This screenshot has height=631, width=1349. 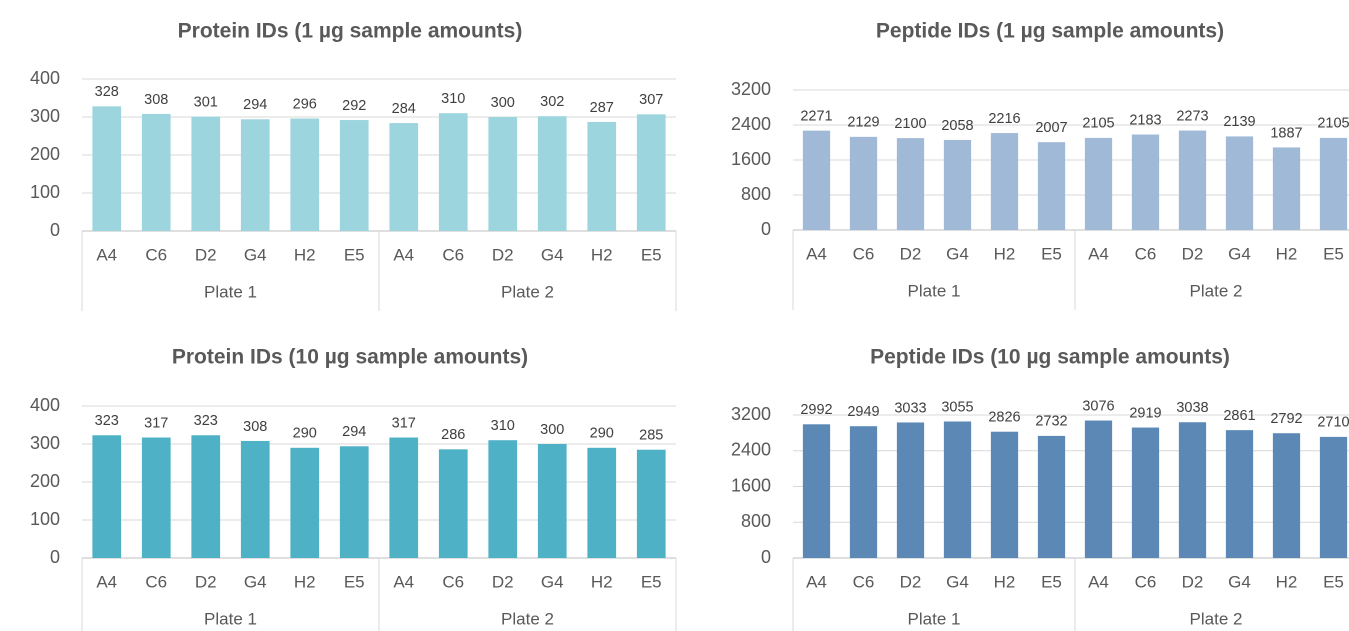 I want to click on value-label: 2058, so click(x=957, y=126).